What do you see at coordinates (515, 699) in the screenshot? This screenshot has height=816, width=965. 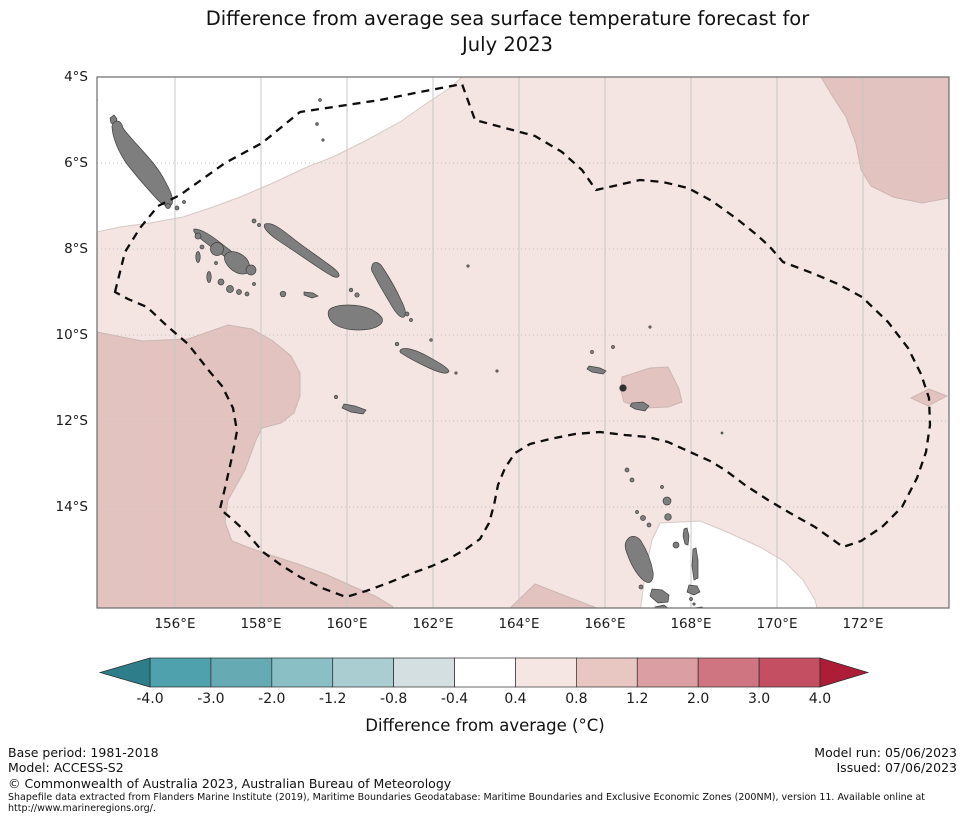 I see `colorbar-tick-label: 0.4` at bounding box center [515, 699].